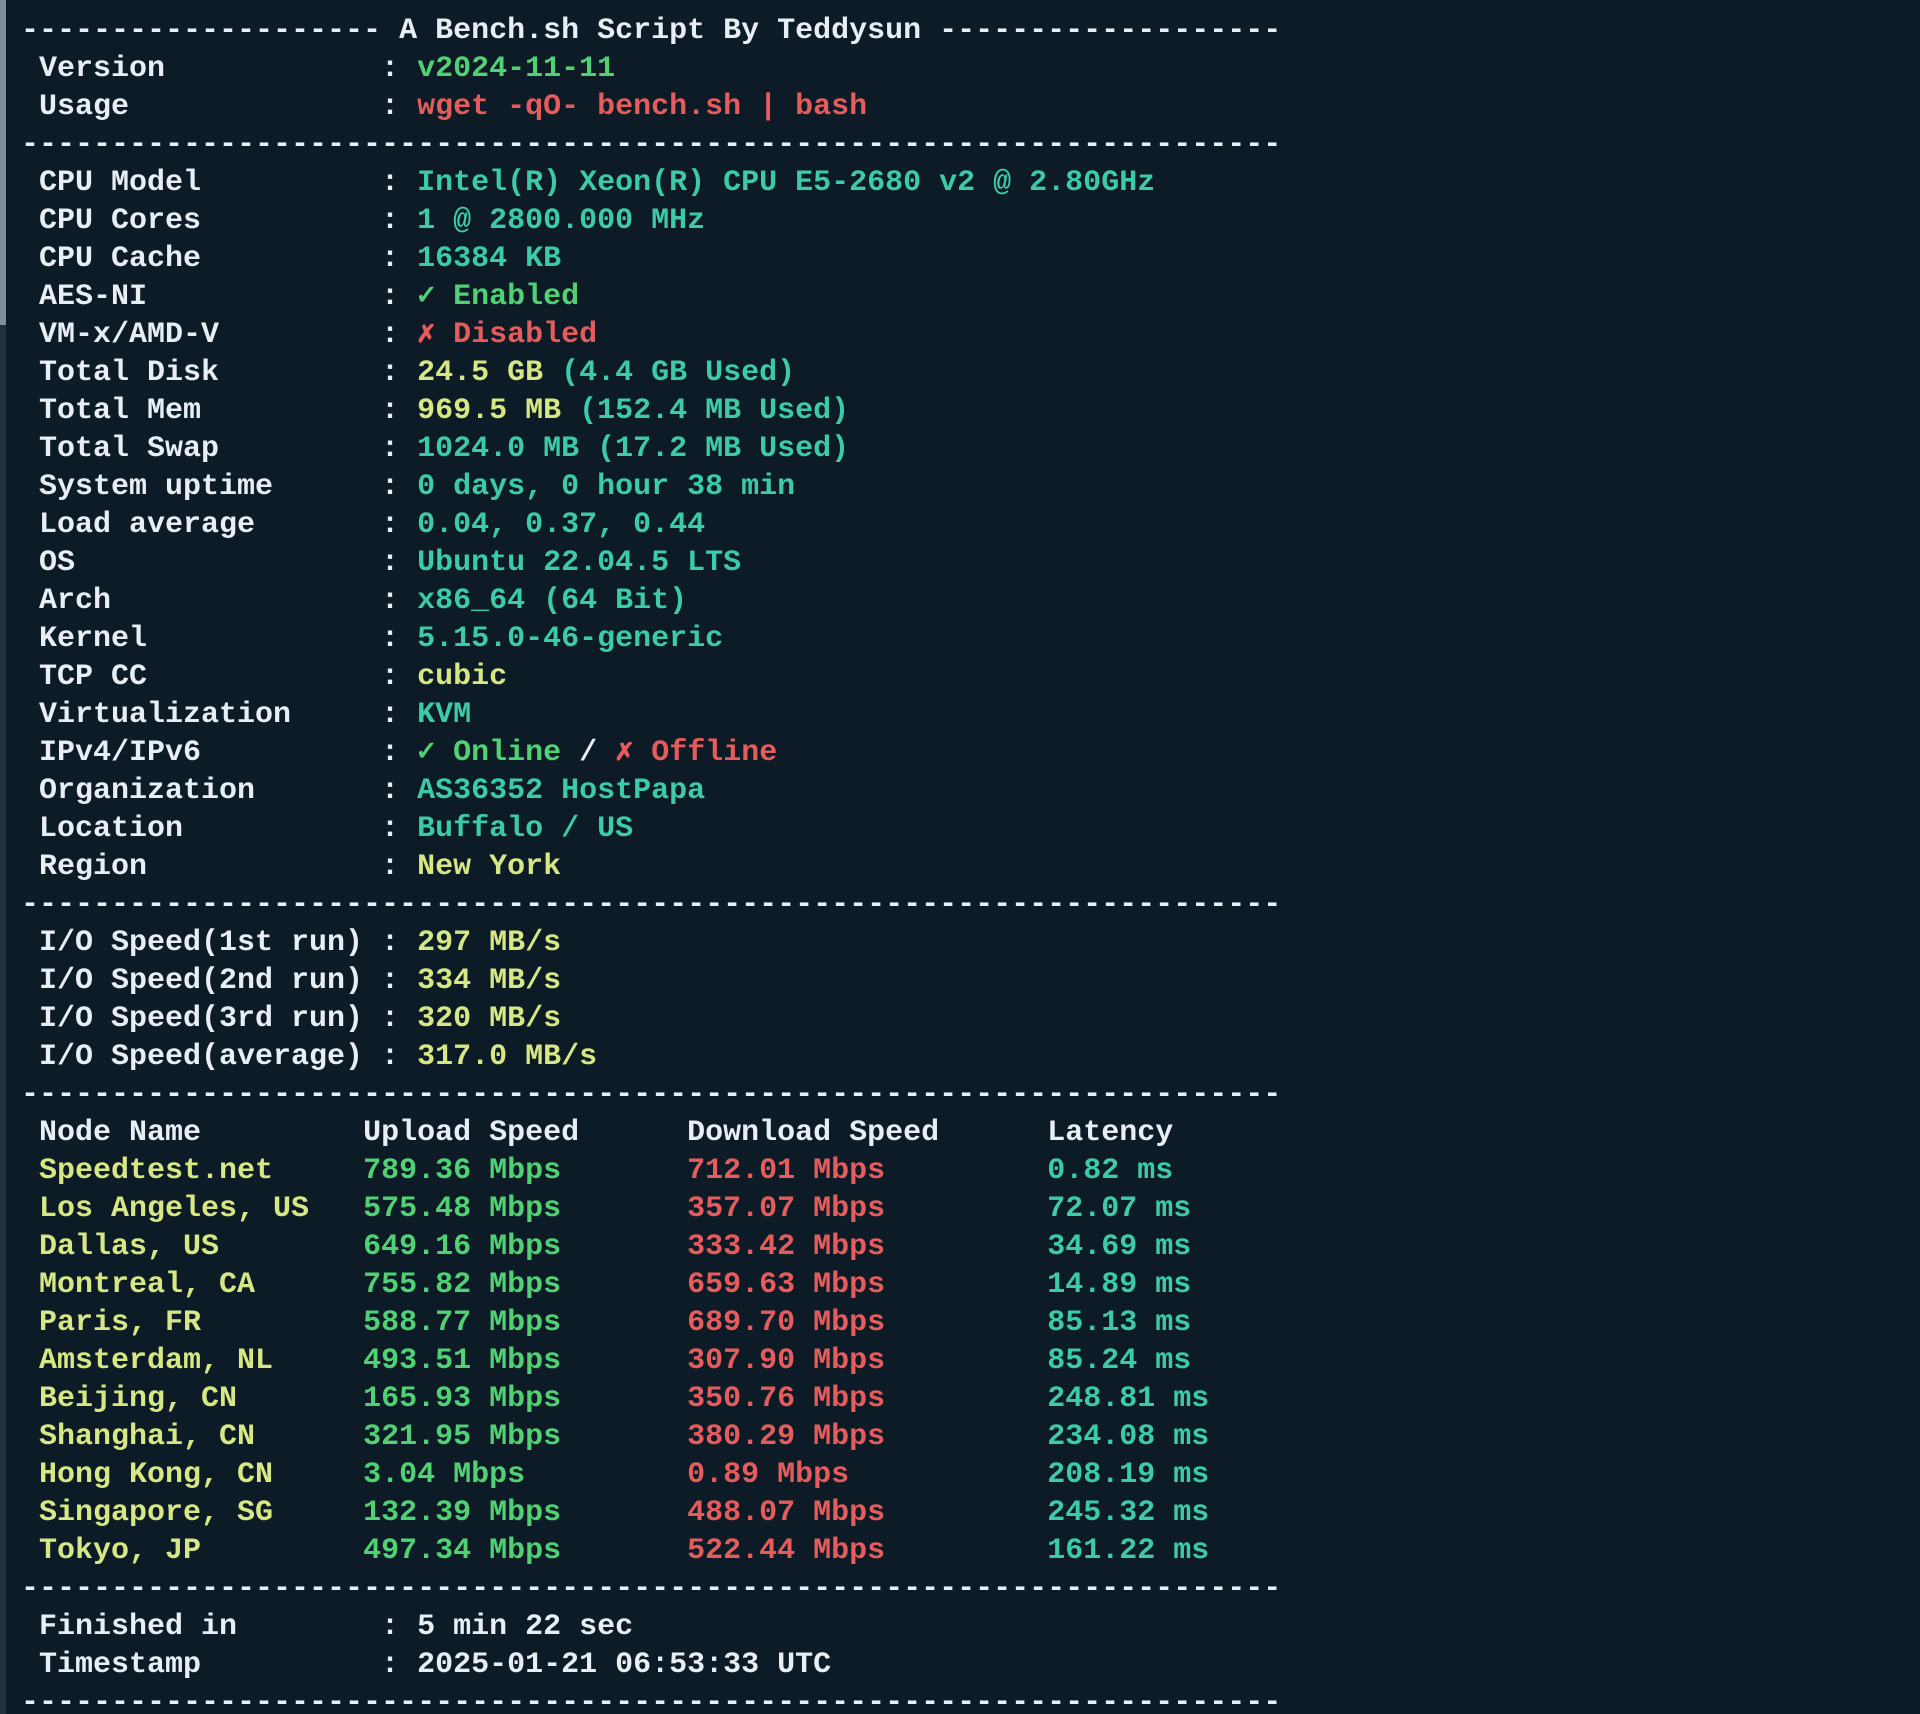 The height and width of the screenshot is (1714, 1920). What do you see at coordinates (489, 943) in the screenshot?
I see `terminal-text-segment: 297 MB/s` at bounding box center [489, 943].